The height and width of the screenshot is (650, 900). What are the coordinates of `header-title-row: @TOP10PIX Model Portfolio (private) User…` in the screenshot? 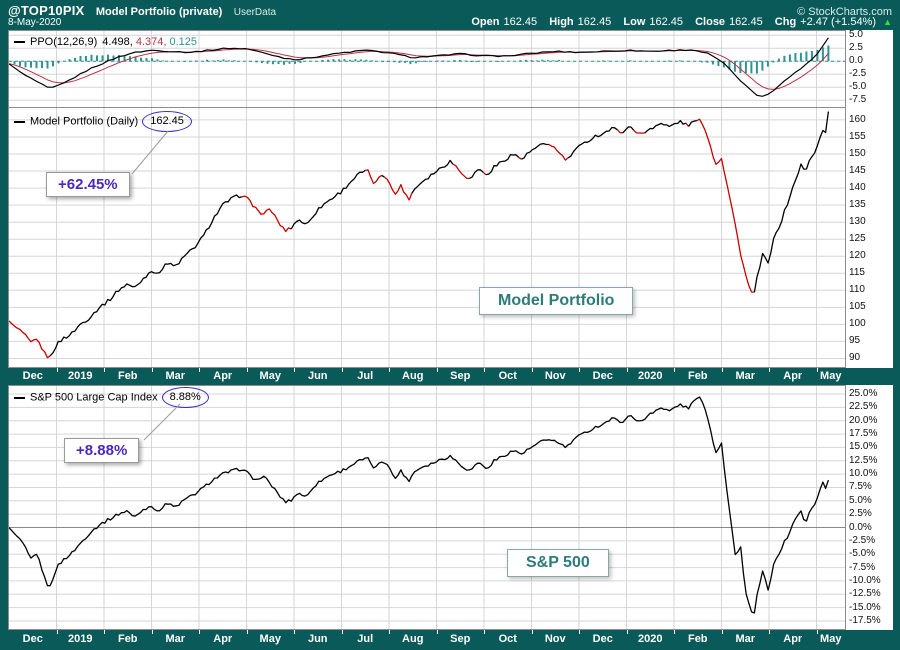 It's located at (450, 11).